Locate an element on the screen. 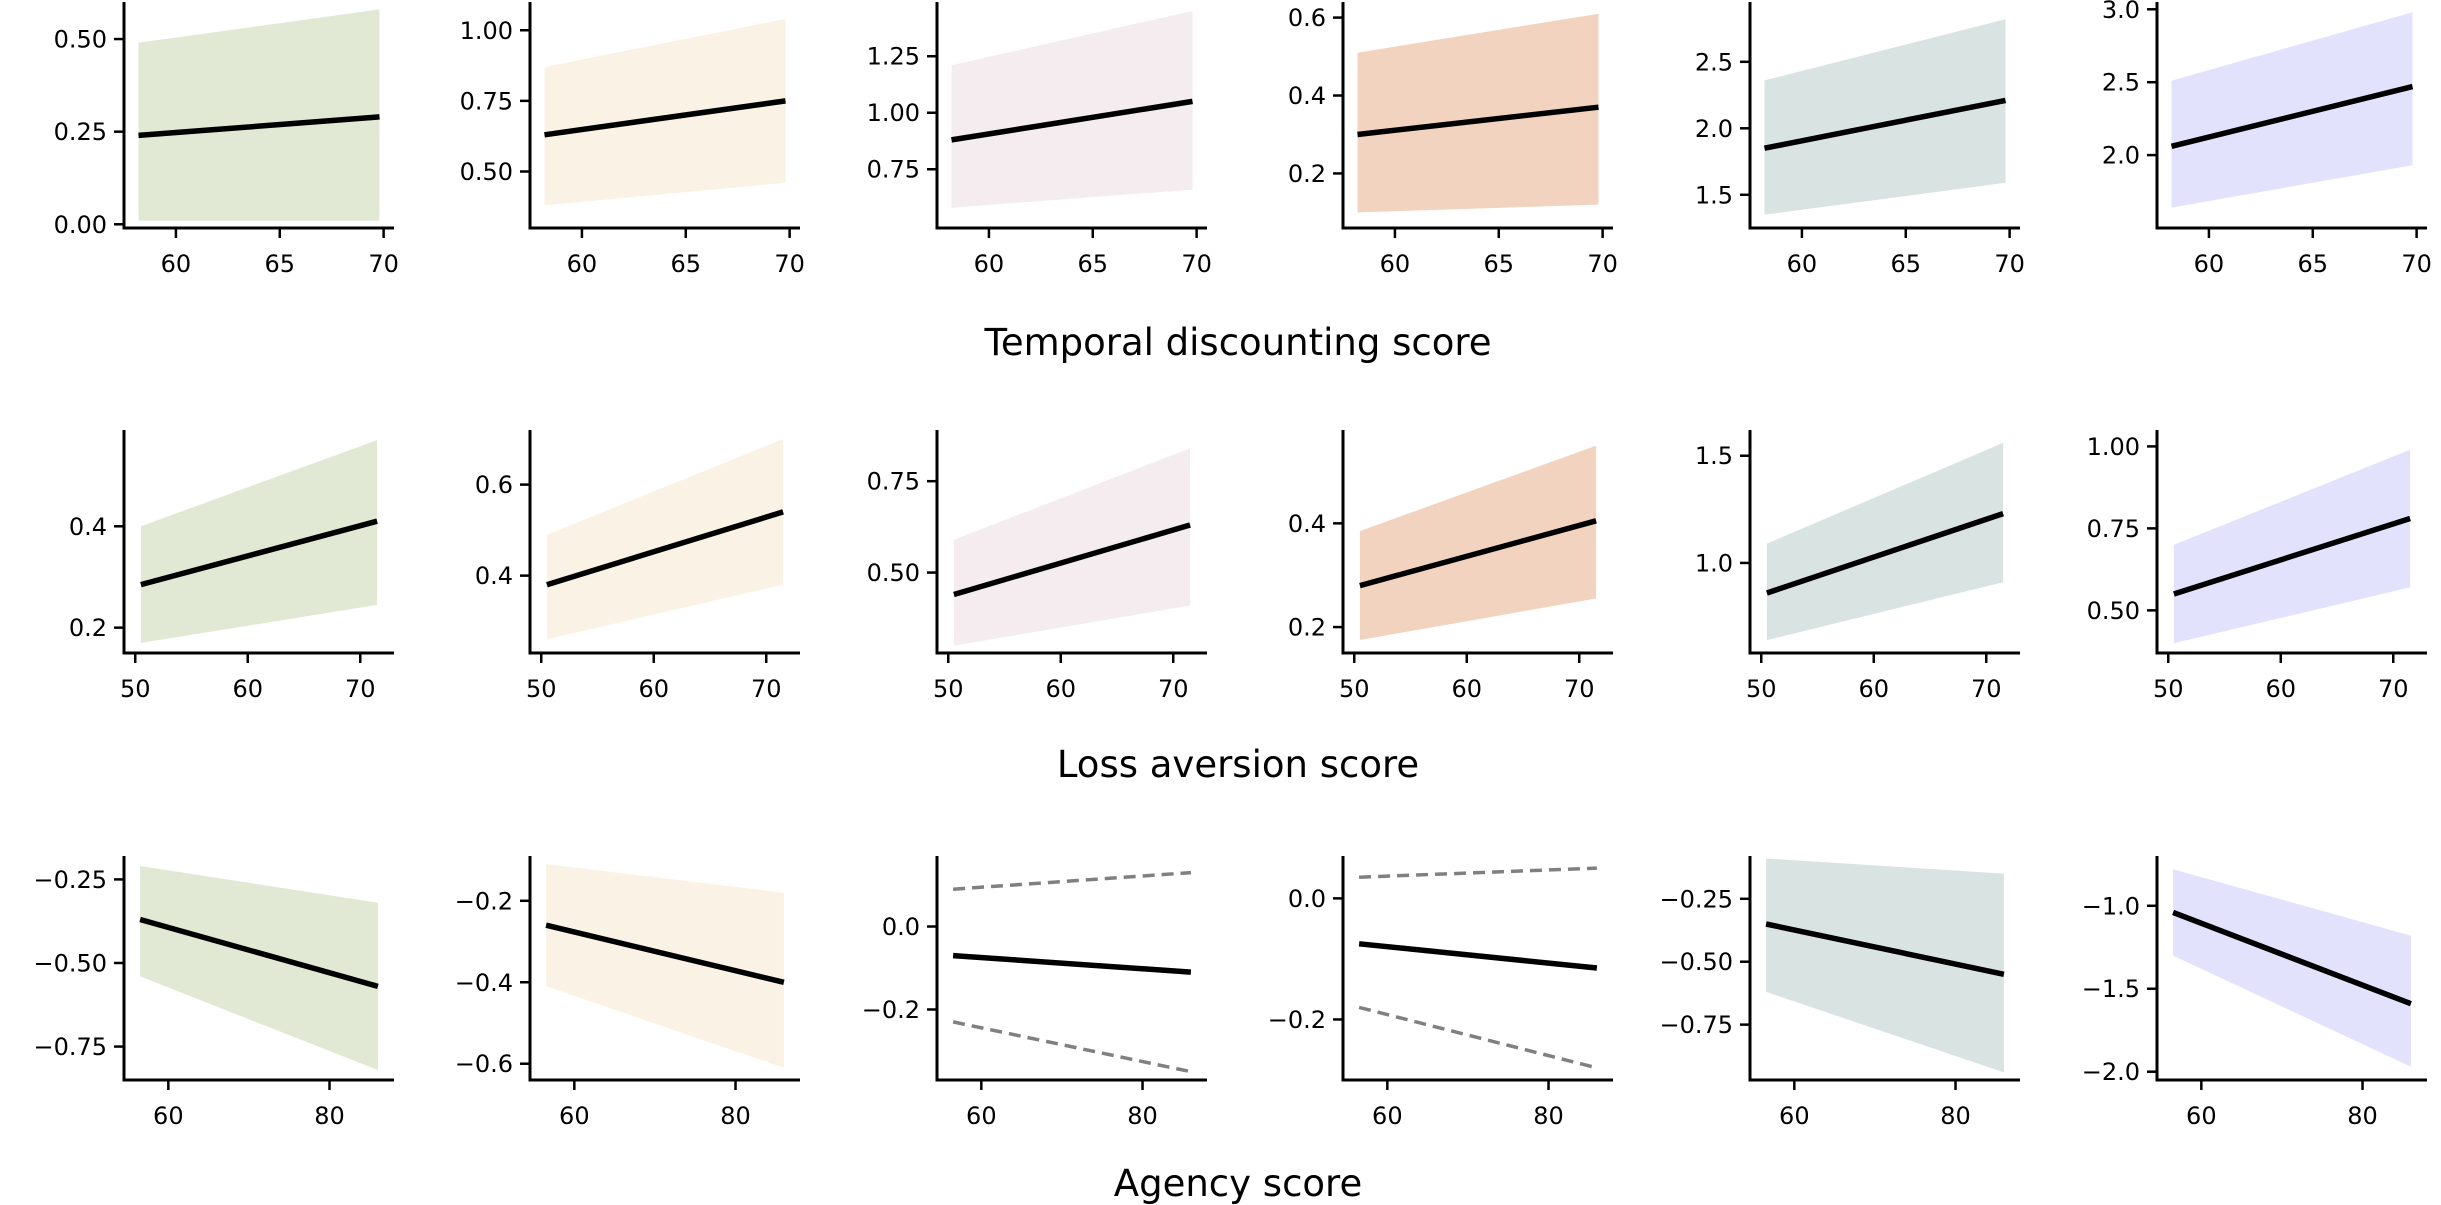 Image resolution: width=2441 pixels, height=1205 pixels. panel-r3-c1: −0.75 −0.50 −0.25 60 80 is located at coordinates (213, 993).